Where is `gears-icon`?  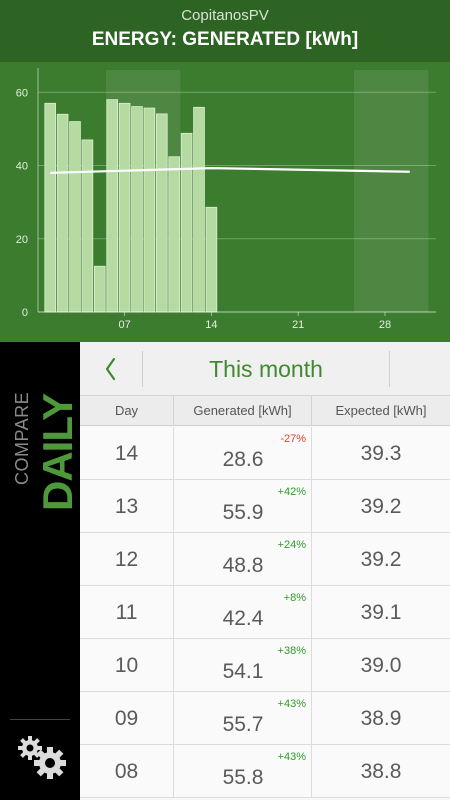
gears-icon is located at coordinates (42, 757).